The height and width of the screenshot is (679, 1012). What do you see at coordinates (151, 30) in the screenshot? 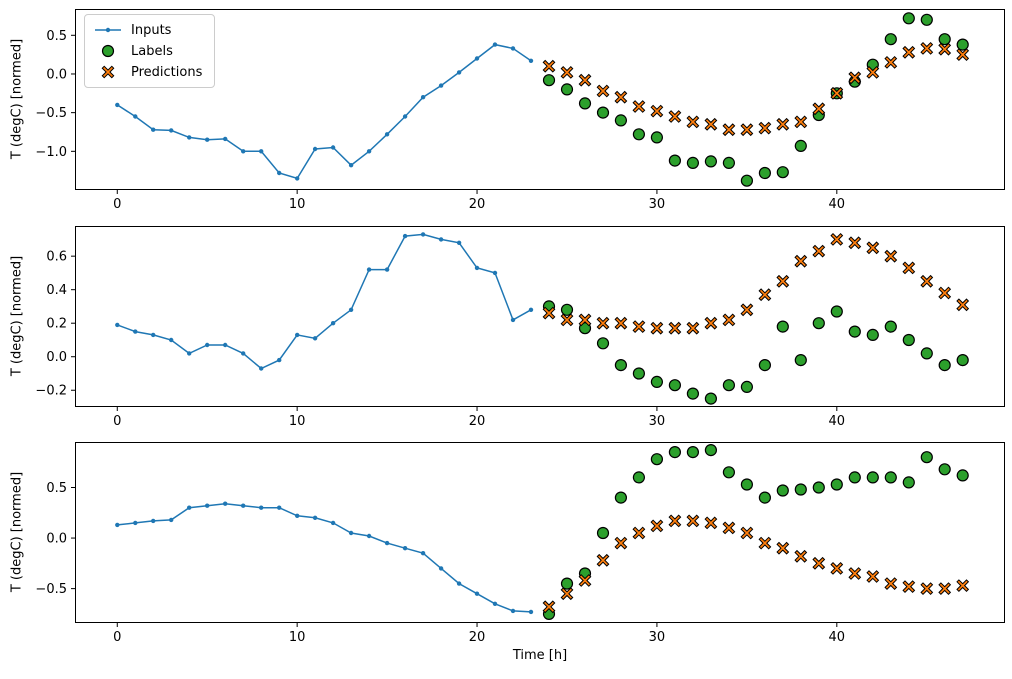
I see `legend-label-inputs: Inputs` at bounding box center [151, 30].